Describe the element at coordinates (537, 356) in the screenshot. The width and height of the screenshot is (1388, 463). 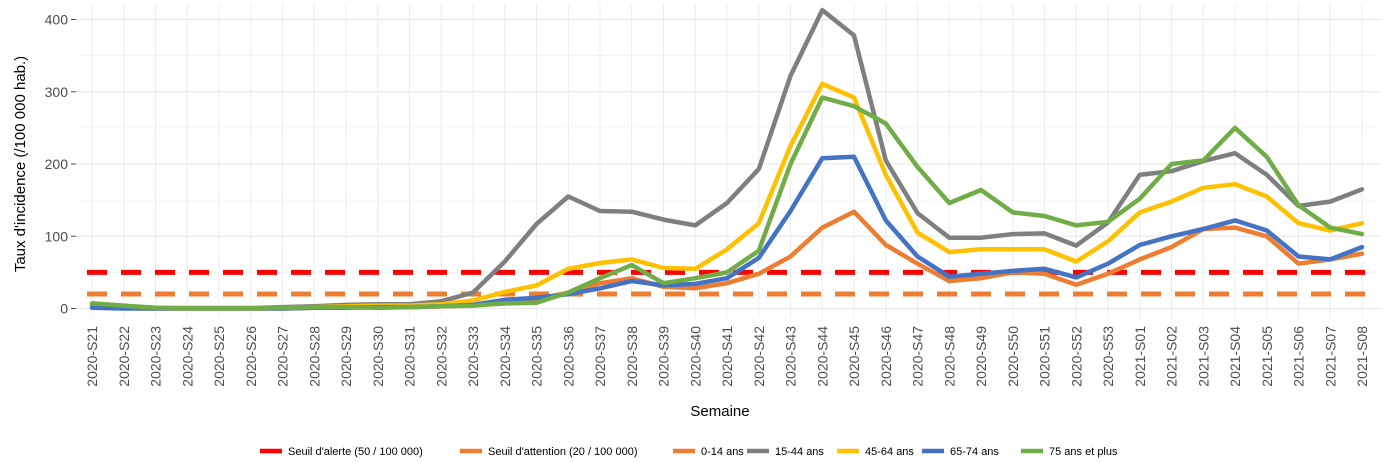
I see `x-tick-label: 2020-S35` at that location.